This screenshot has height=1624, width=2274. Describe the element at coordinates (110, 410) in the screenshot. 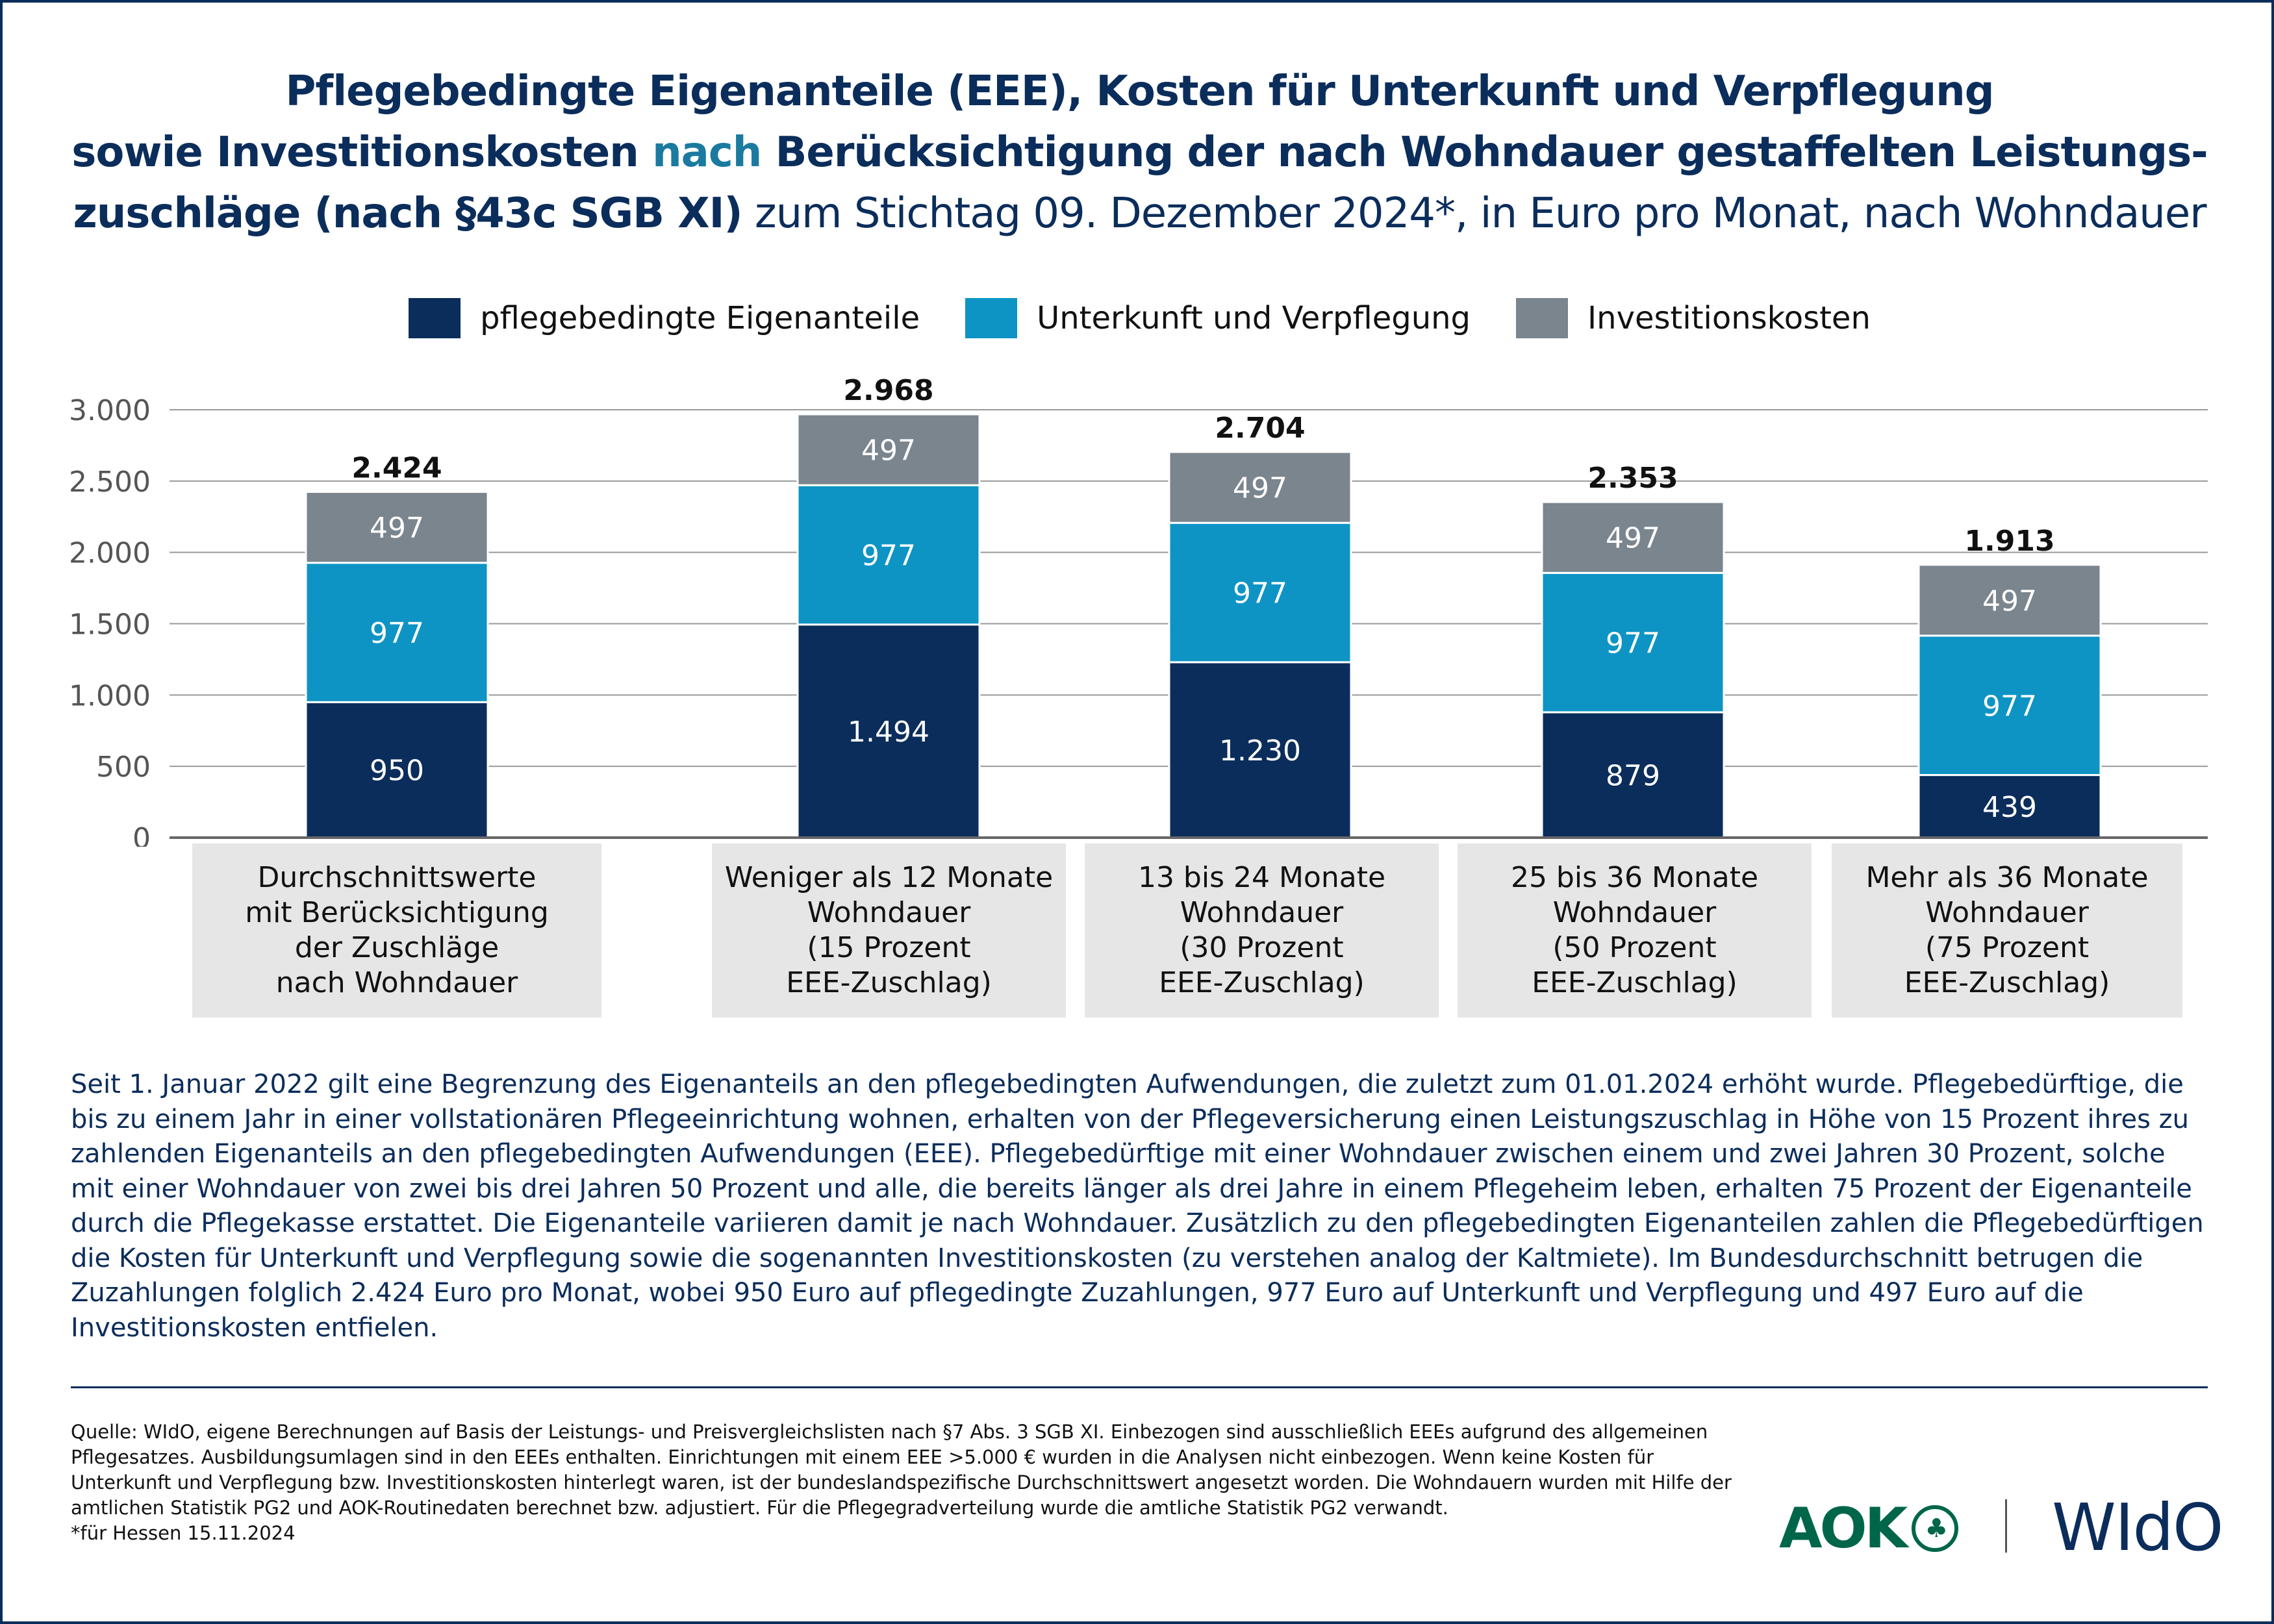

I see `y-tick-label: 3.000` at that location.